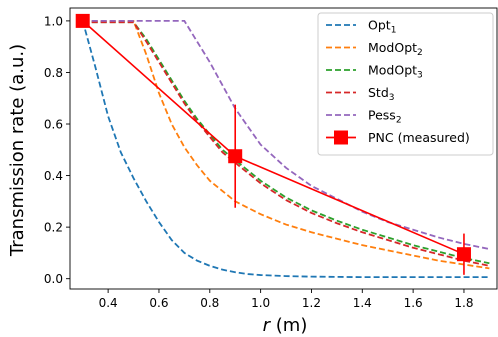 This screenshot has width=498, height=337. I want to click on legend-marker, so click(341, 137).